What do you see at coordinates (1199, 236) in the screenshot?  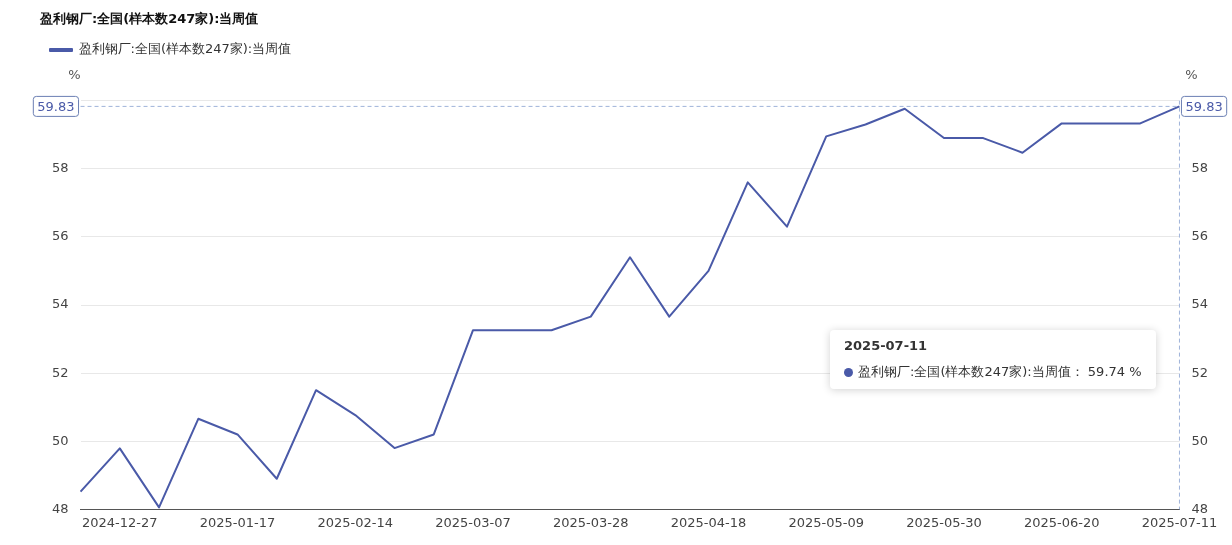 I see `y2-tick-label: 56` at bounding box center [1199, 236].